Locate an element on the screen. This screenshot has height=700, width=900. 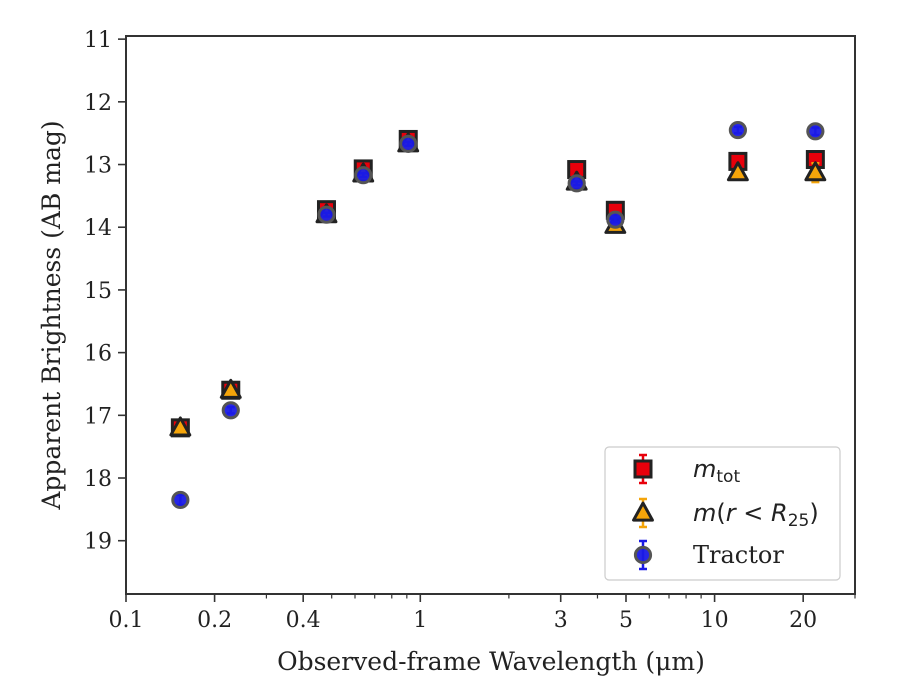
y-tick-label: 13 is located at coordinates (98, 166).